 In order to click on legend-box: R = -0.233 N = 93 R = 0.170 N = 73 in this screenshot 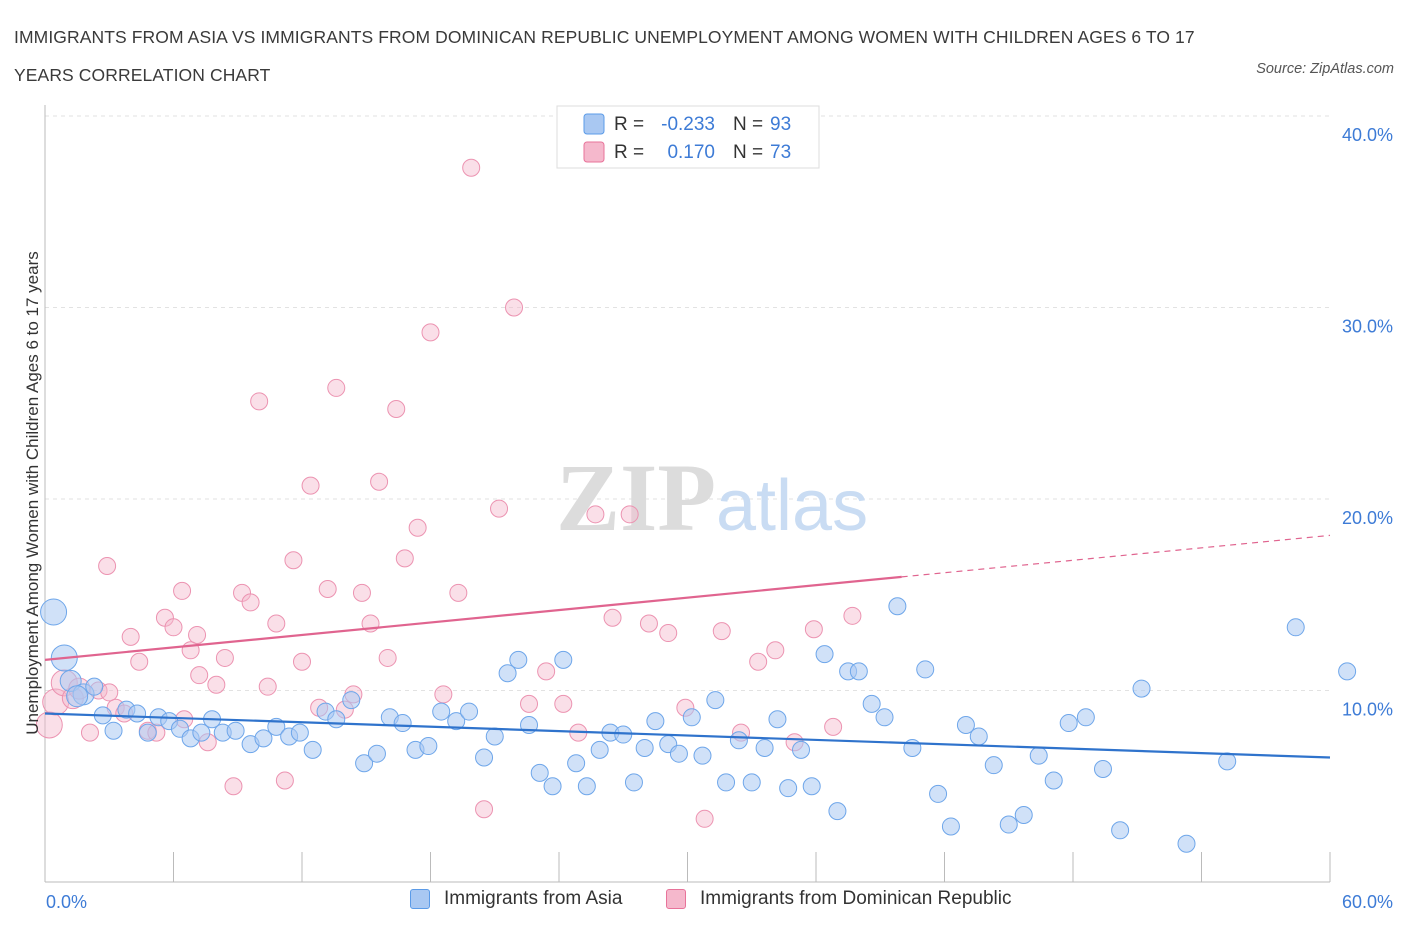, I will do `click(688, 137)`.